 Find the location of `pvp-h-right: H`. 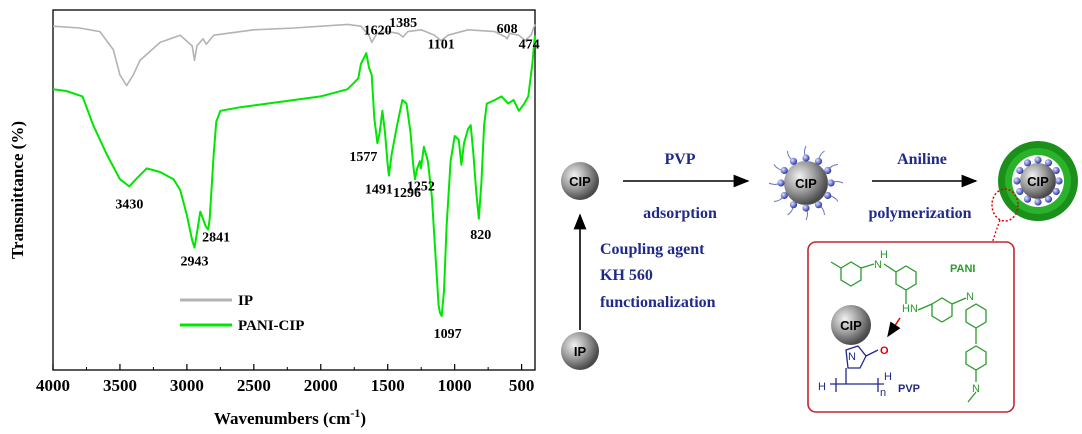

pvp-h-right: H is located at coordinates (888, 377).